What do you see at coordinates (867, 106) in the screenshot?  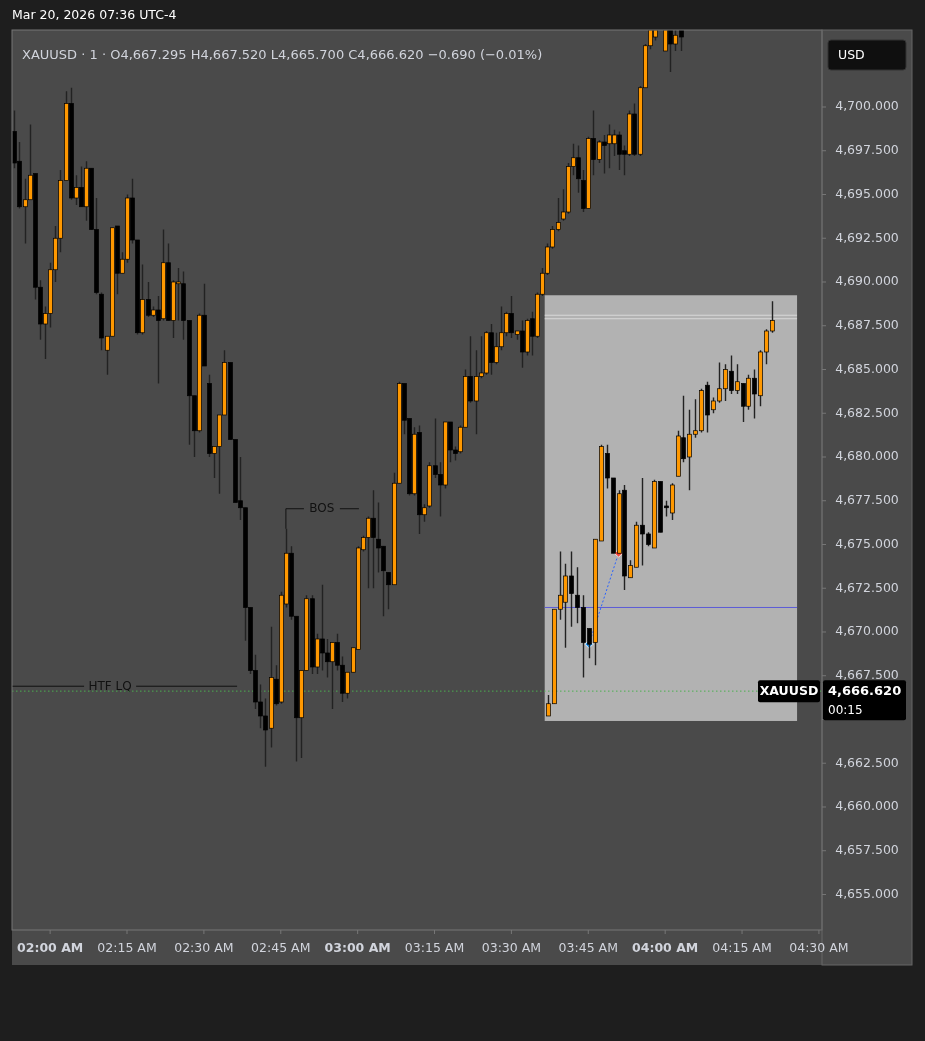 I see `y-tick-label: 4,700.000` at bounding box center [867, 106].